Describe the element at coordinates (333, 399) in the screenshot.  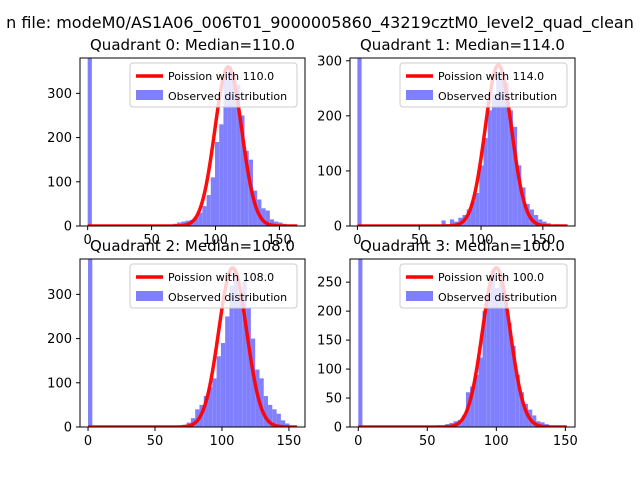
I see `y-tick-label: 50` at that location.